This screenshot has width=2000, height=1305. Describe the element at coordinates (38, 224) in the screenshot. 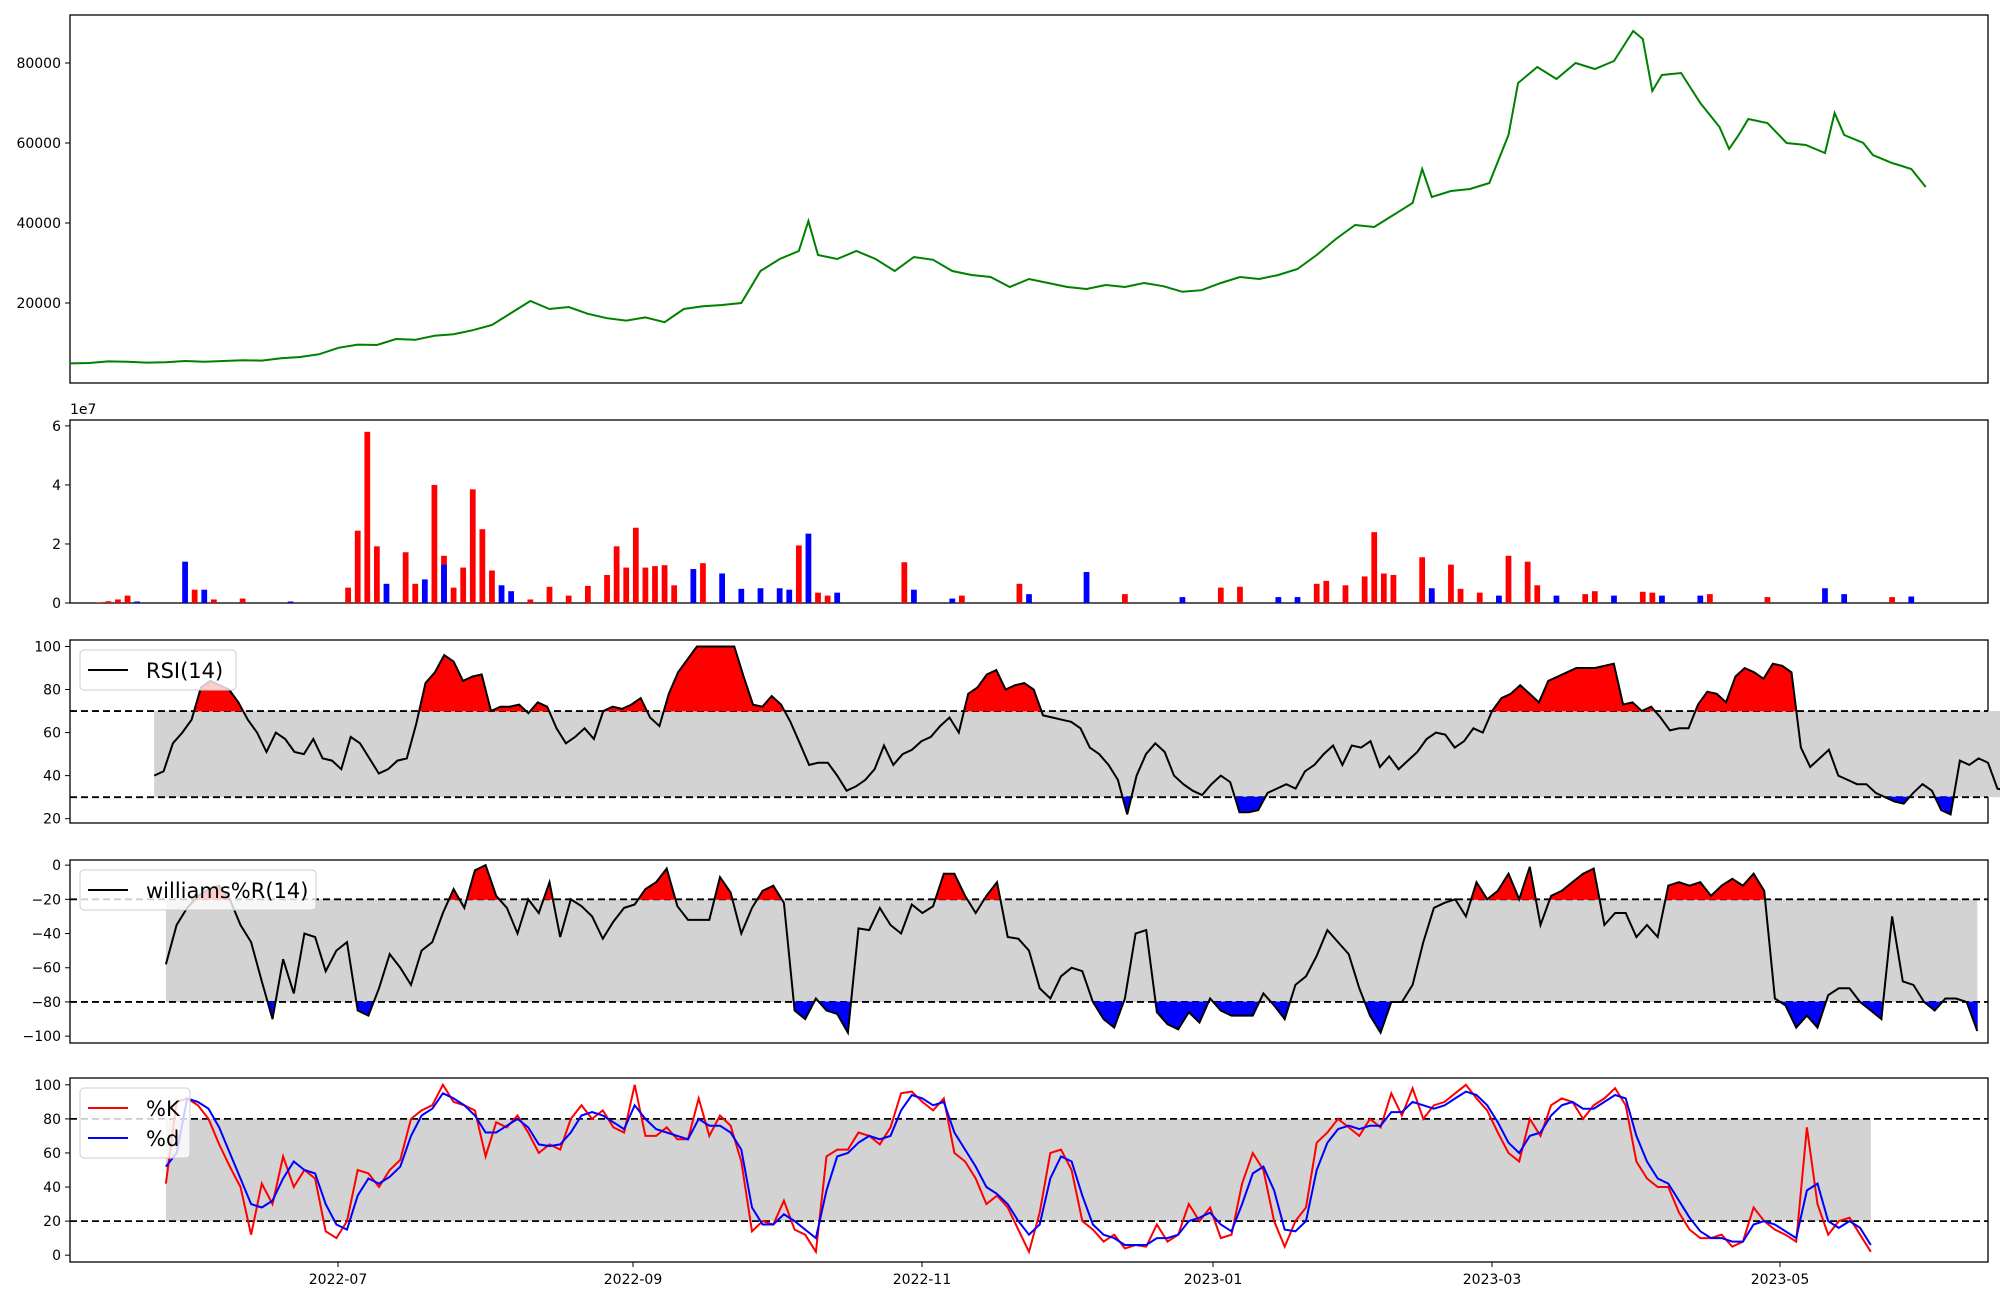

I see `ytick-label: 40000` at that location.